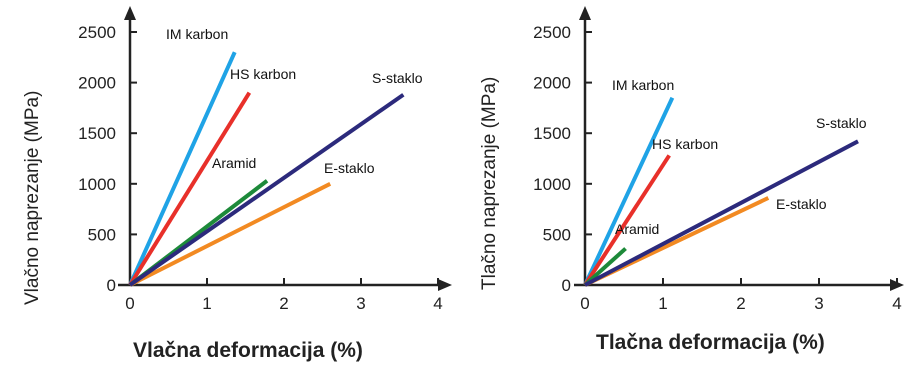 The width and height of the screenshot is (908, 365). I want to click on y-axis-label: Tlačno naprezanje (MPa), so click(489, 183).